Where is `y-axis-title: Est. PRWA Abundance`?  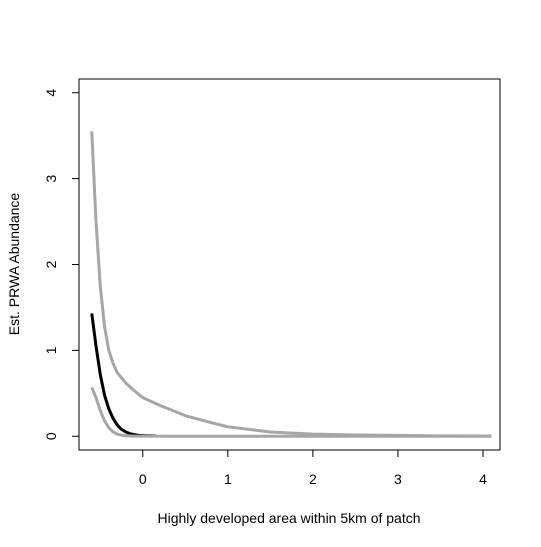 y-axis-title: Est. PRWA Abundance is located at coordinates (14, 264).